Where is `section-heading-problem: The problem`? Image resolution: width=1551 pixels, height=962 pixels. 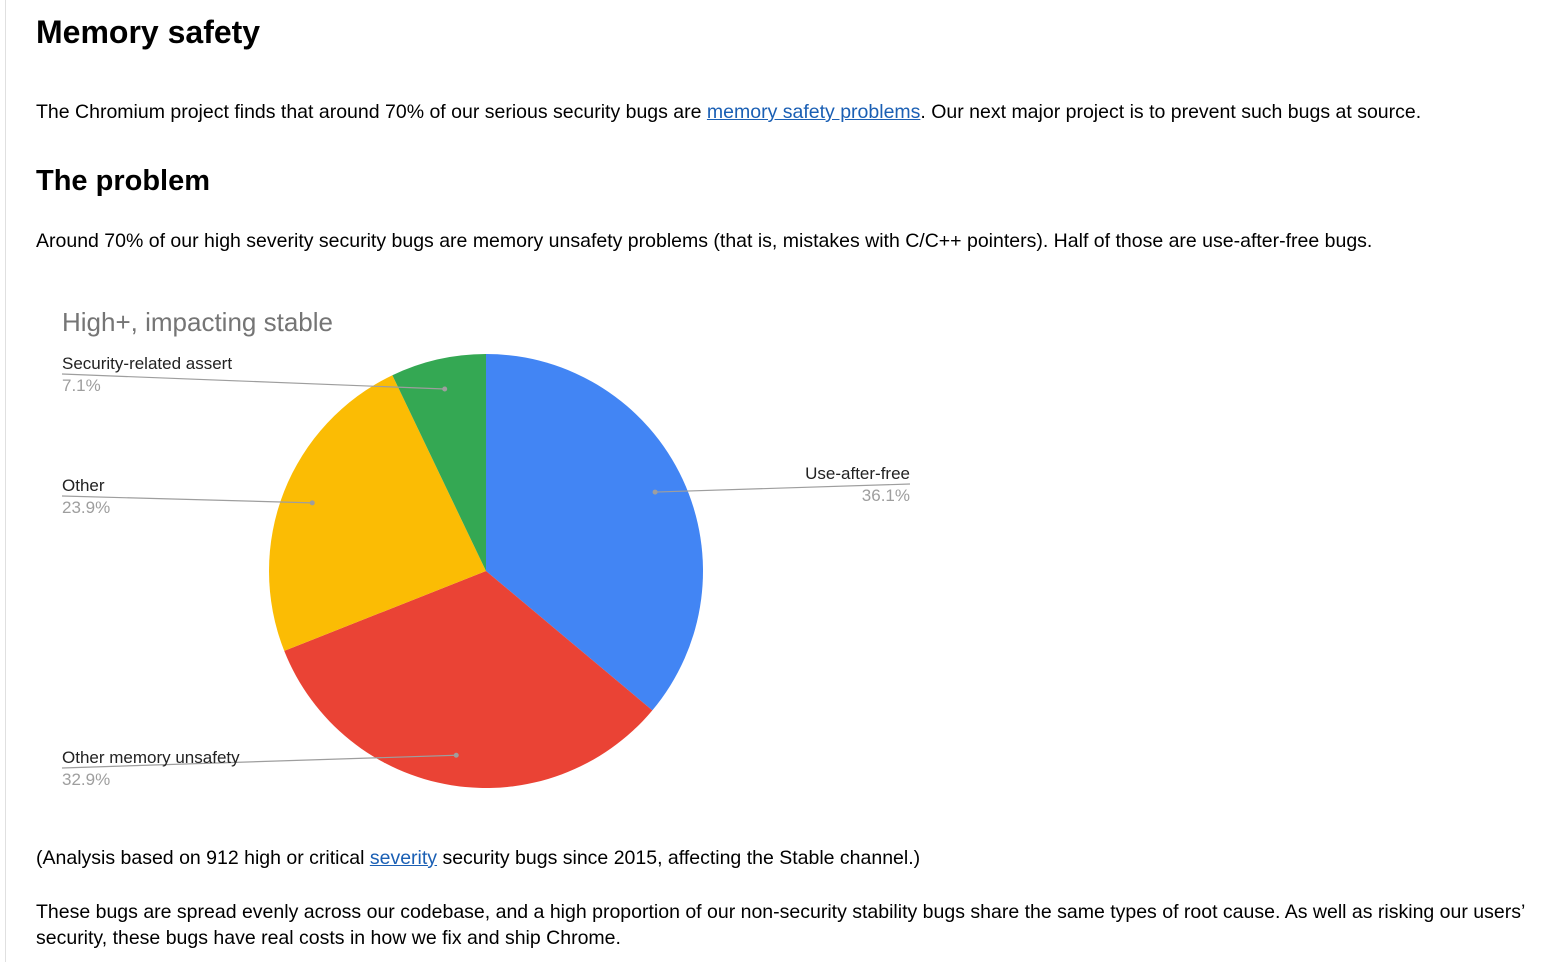
section-heading-problem: The problem is located at coordinates (123, 181).